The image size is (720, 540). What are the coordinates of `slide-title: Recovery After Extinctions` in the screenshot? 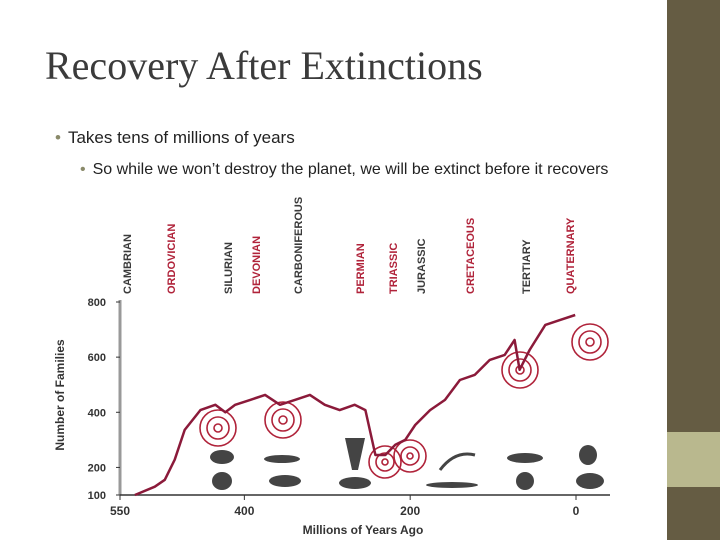 It's located at (264, 65).